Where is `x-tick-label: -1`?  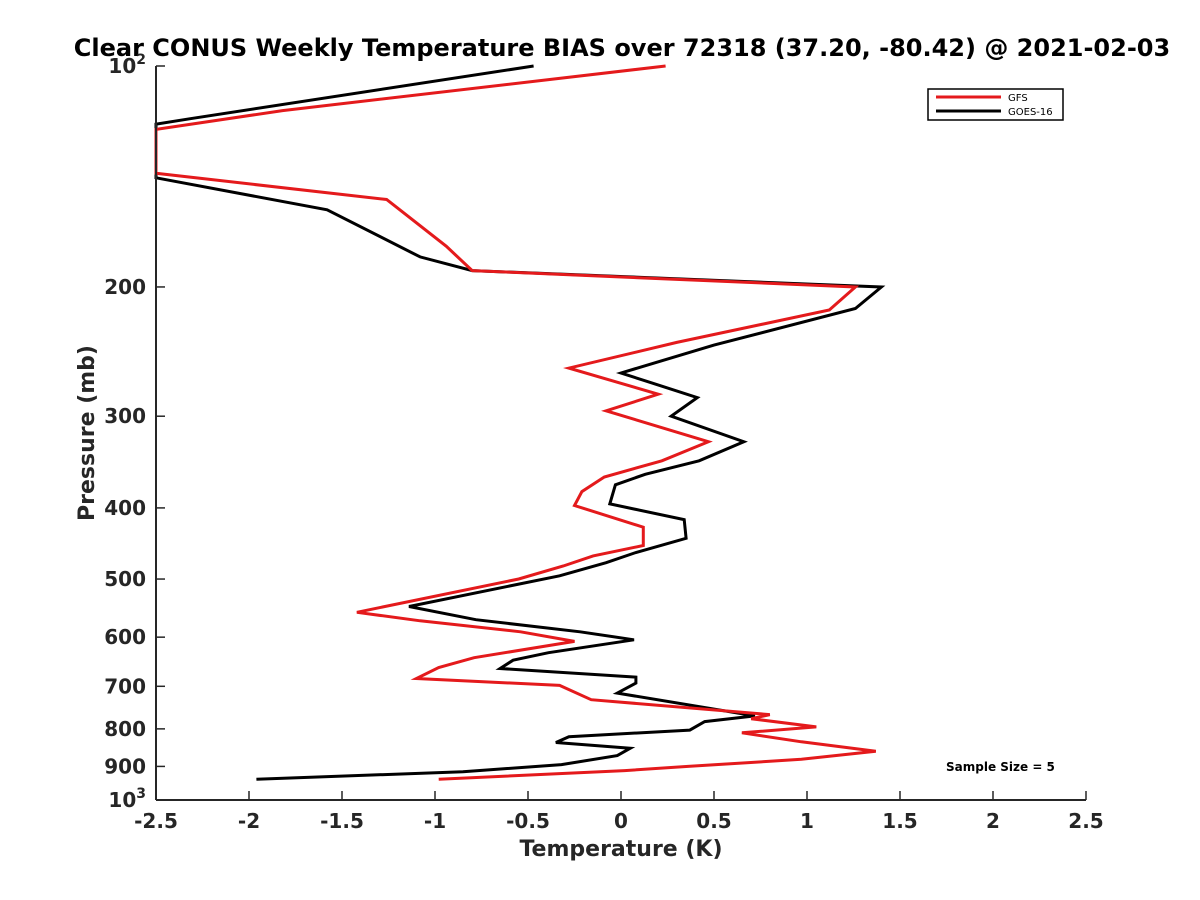
x-tick-label: -1 is located at coordinates (435, 821).